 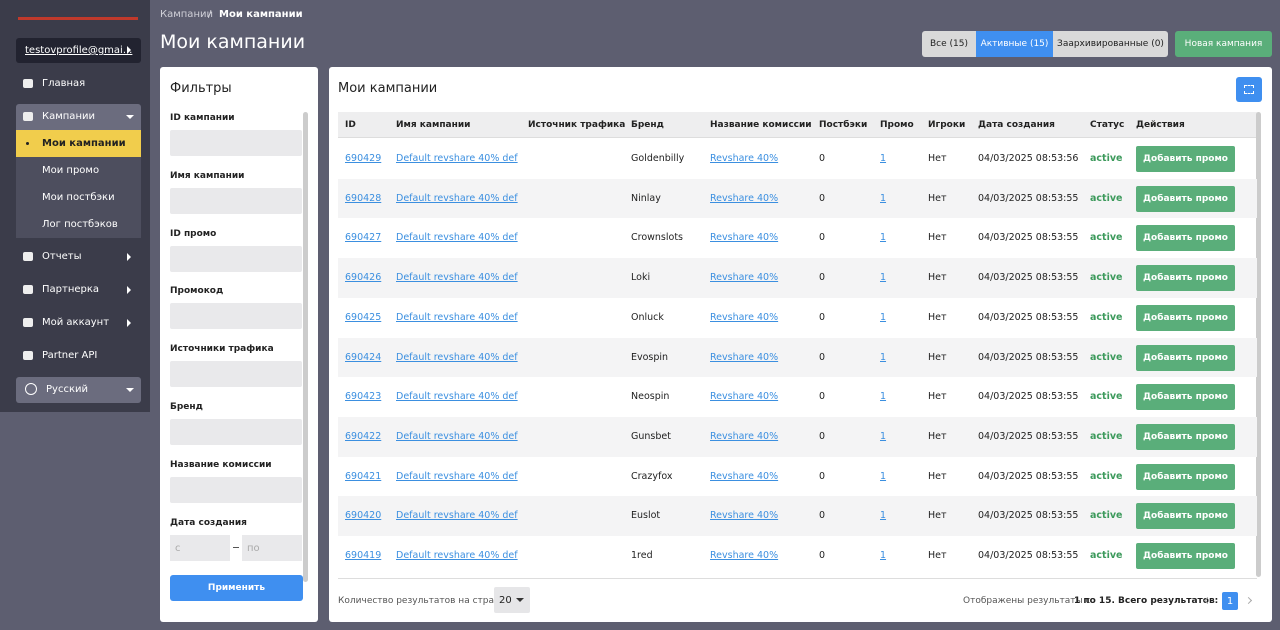 I want to click on column-header: Действия, so click(x=1160, y=125).